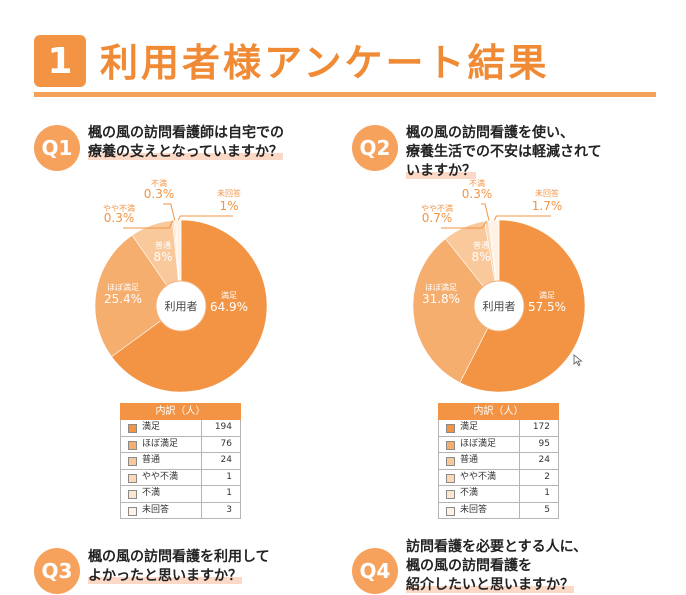  I want to click on breakdown-count: 5, so click(547, 509).